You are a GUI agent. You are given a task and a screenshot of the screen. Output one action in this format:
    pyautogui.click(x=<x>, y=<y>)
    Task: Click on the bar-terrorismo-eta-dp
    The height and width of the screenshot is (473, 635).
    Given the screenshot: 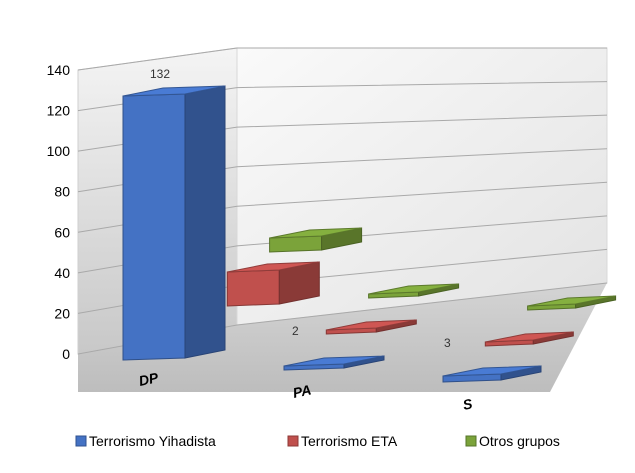 What is the action you would take?
    pyautogui.click(x=273, y=284)
    